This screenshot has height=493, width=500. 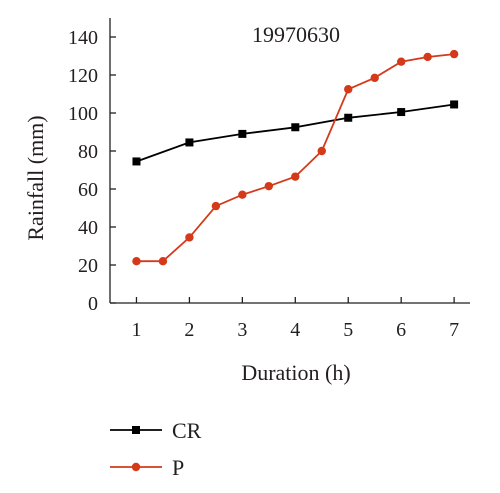 I want to click on x-tick-label: 4, so click(x=295, y=330).